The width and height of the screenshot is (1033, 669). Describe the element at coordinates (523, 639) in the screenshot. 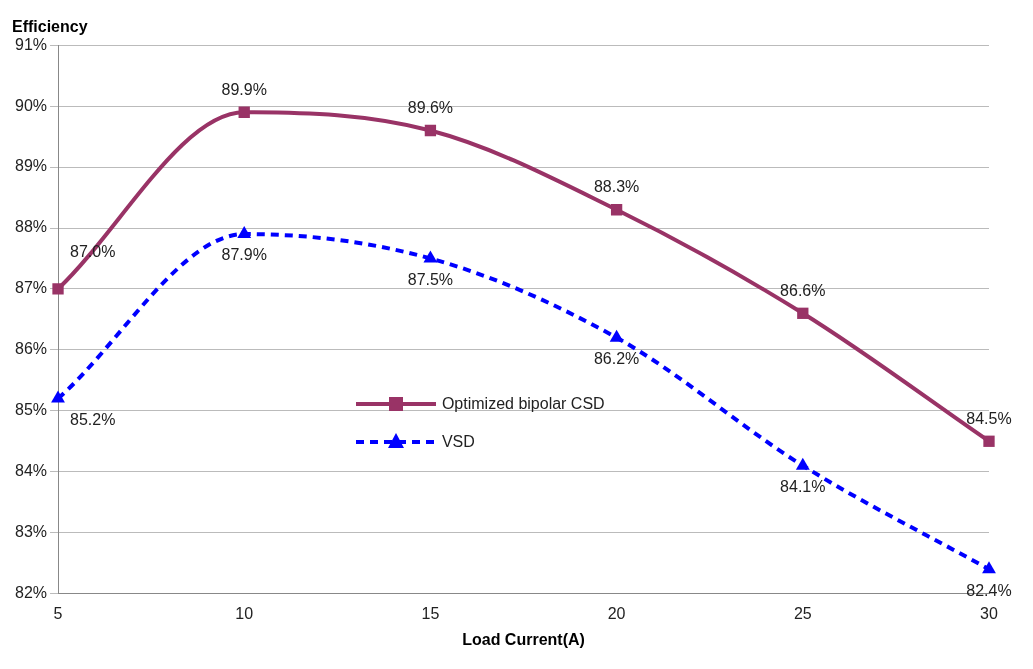

I see `x-axis-title: Load Current(A)` at that location.